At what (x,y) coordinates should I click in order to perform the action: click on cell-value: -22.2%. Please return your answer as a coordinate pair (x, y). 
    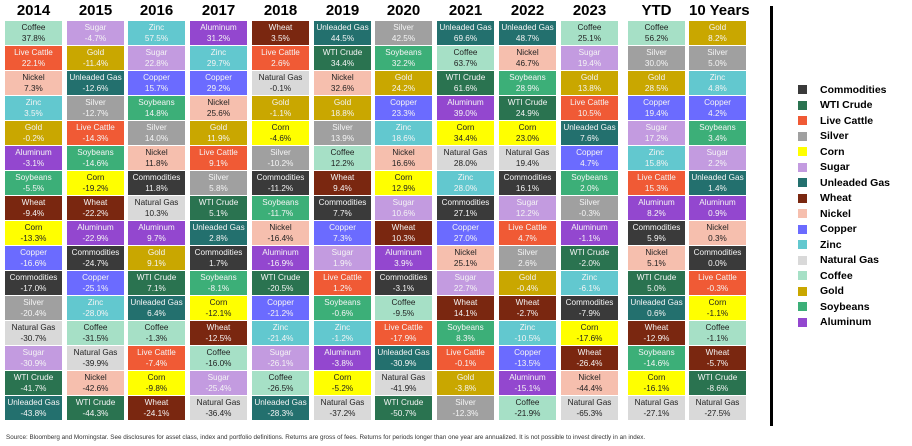
    Looking at the image, I should click on (95, 213).